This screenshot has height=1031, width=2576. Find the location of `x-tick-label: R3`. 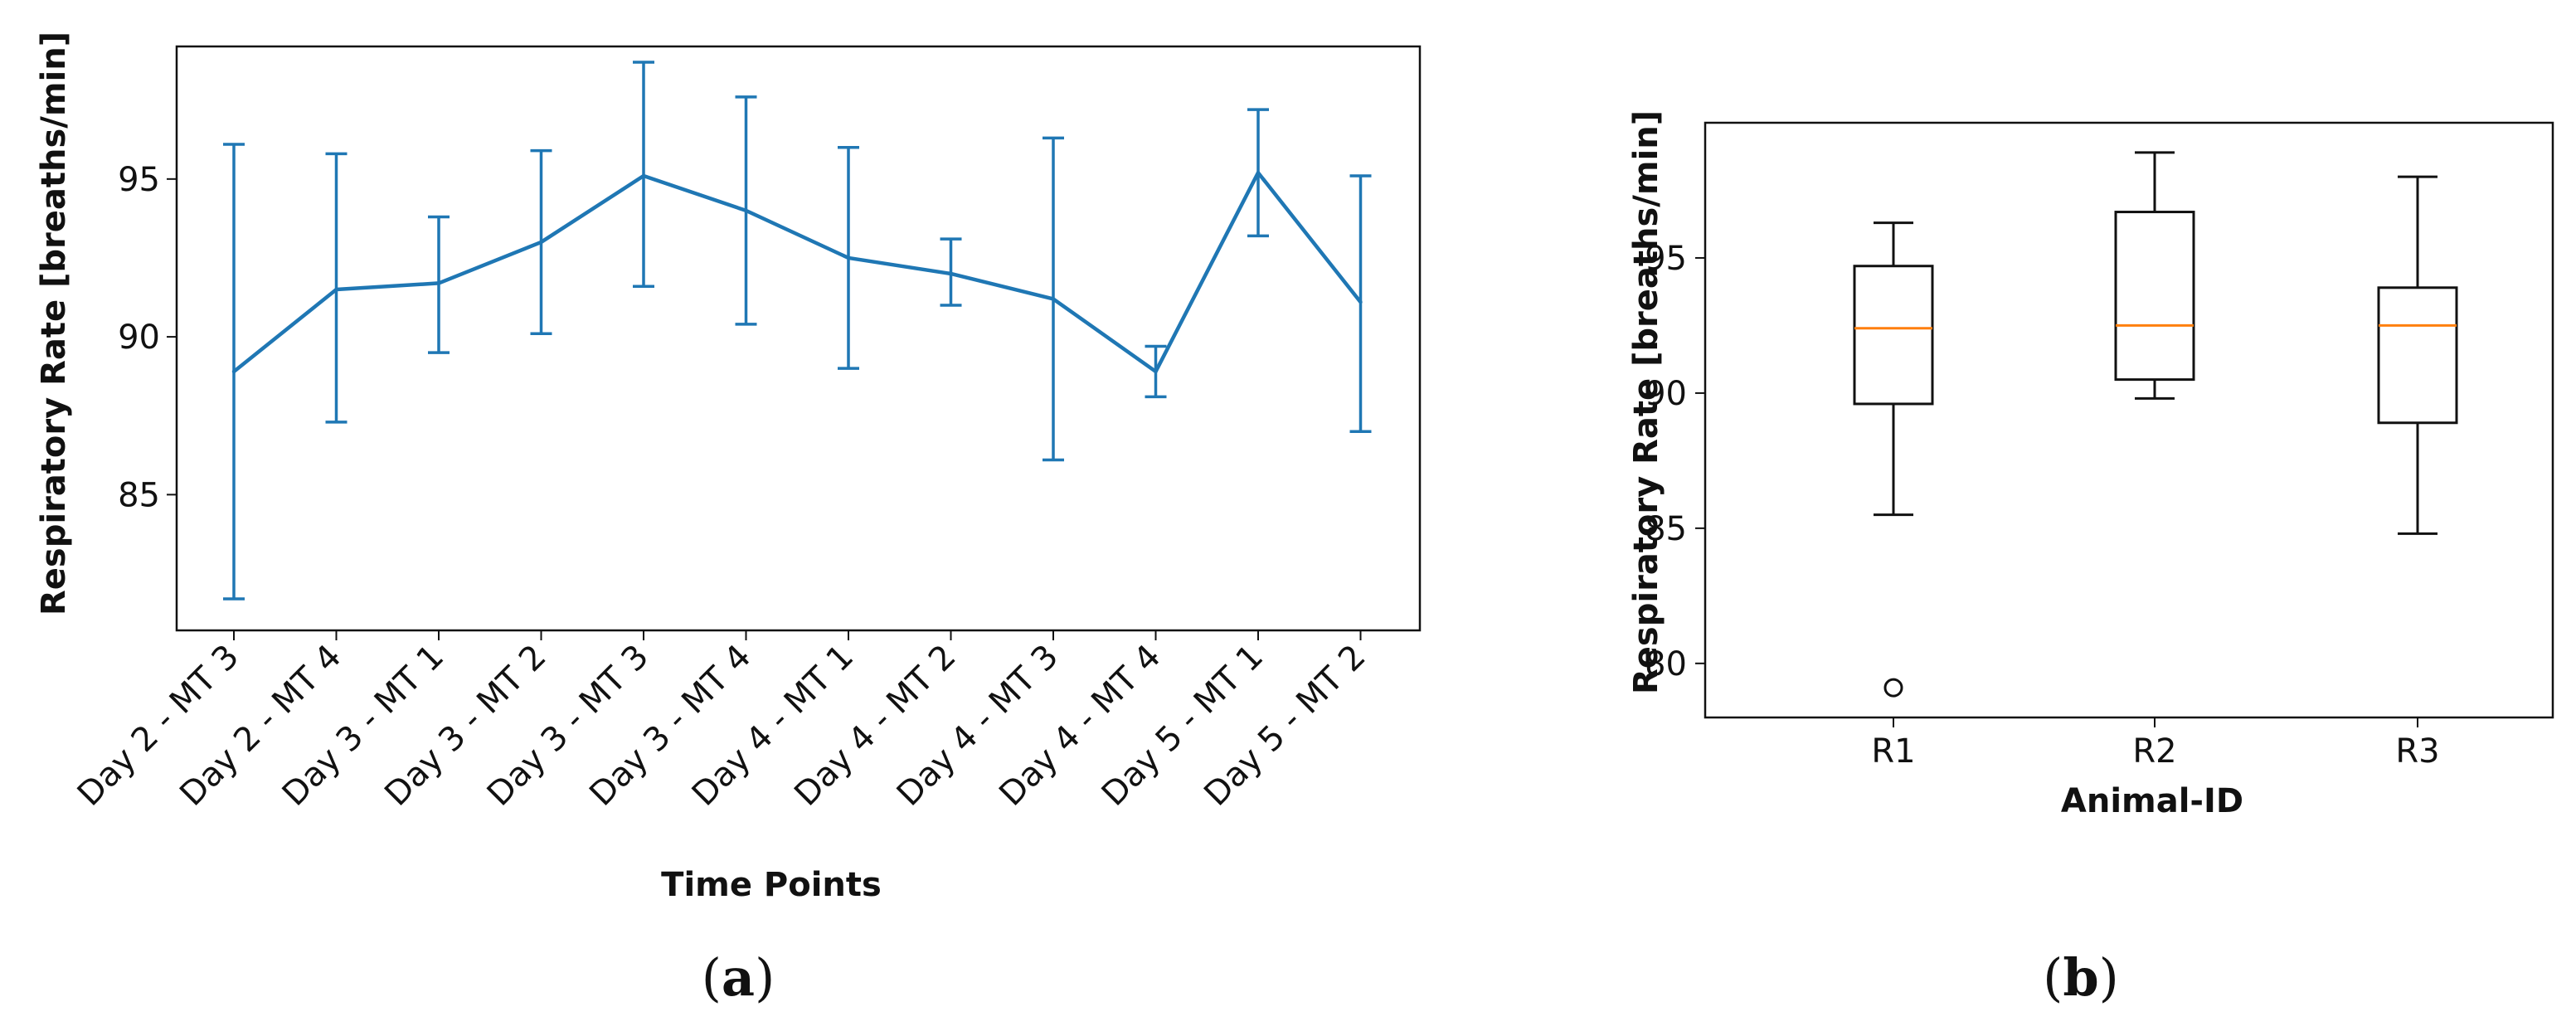

x-tick-label: R3 is located at coordinates (2417, 751).